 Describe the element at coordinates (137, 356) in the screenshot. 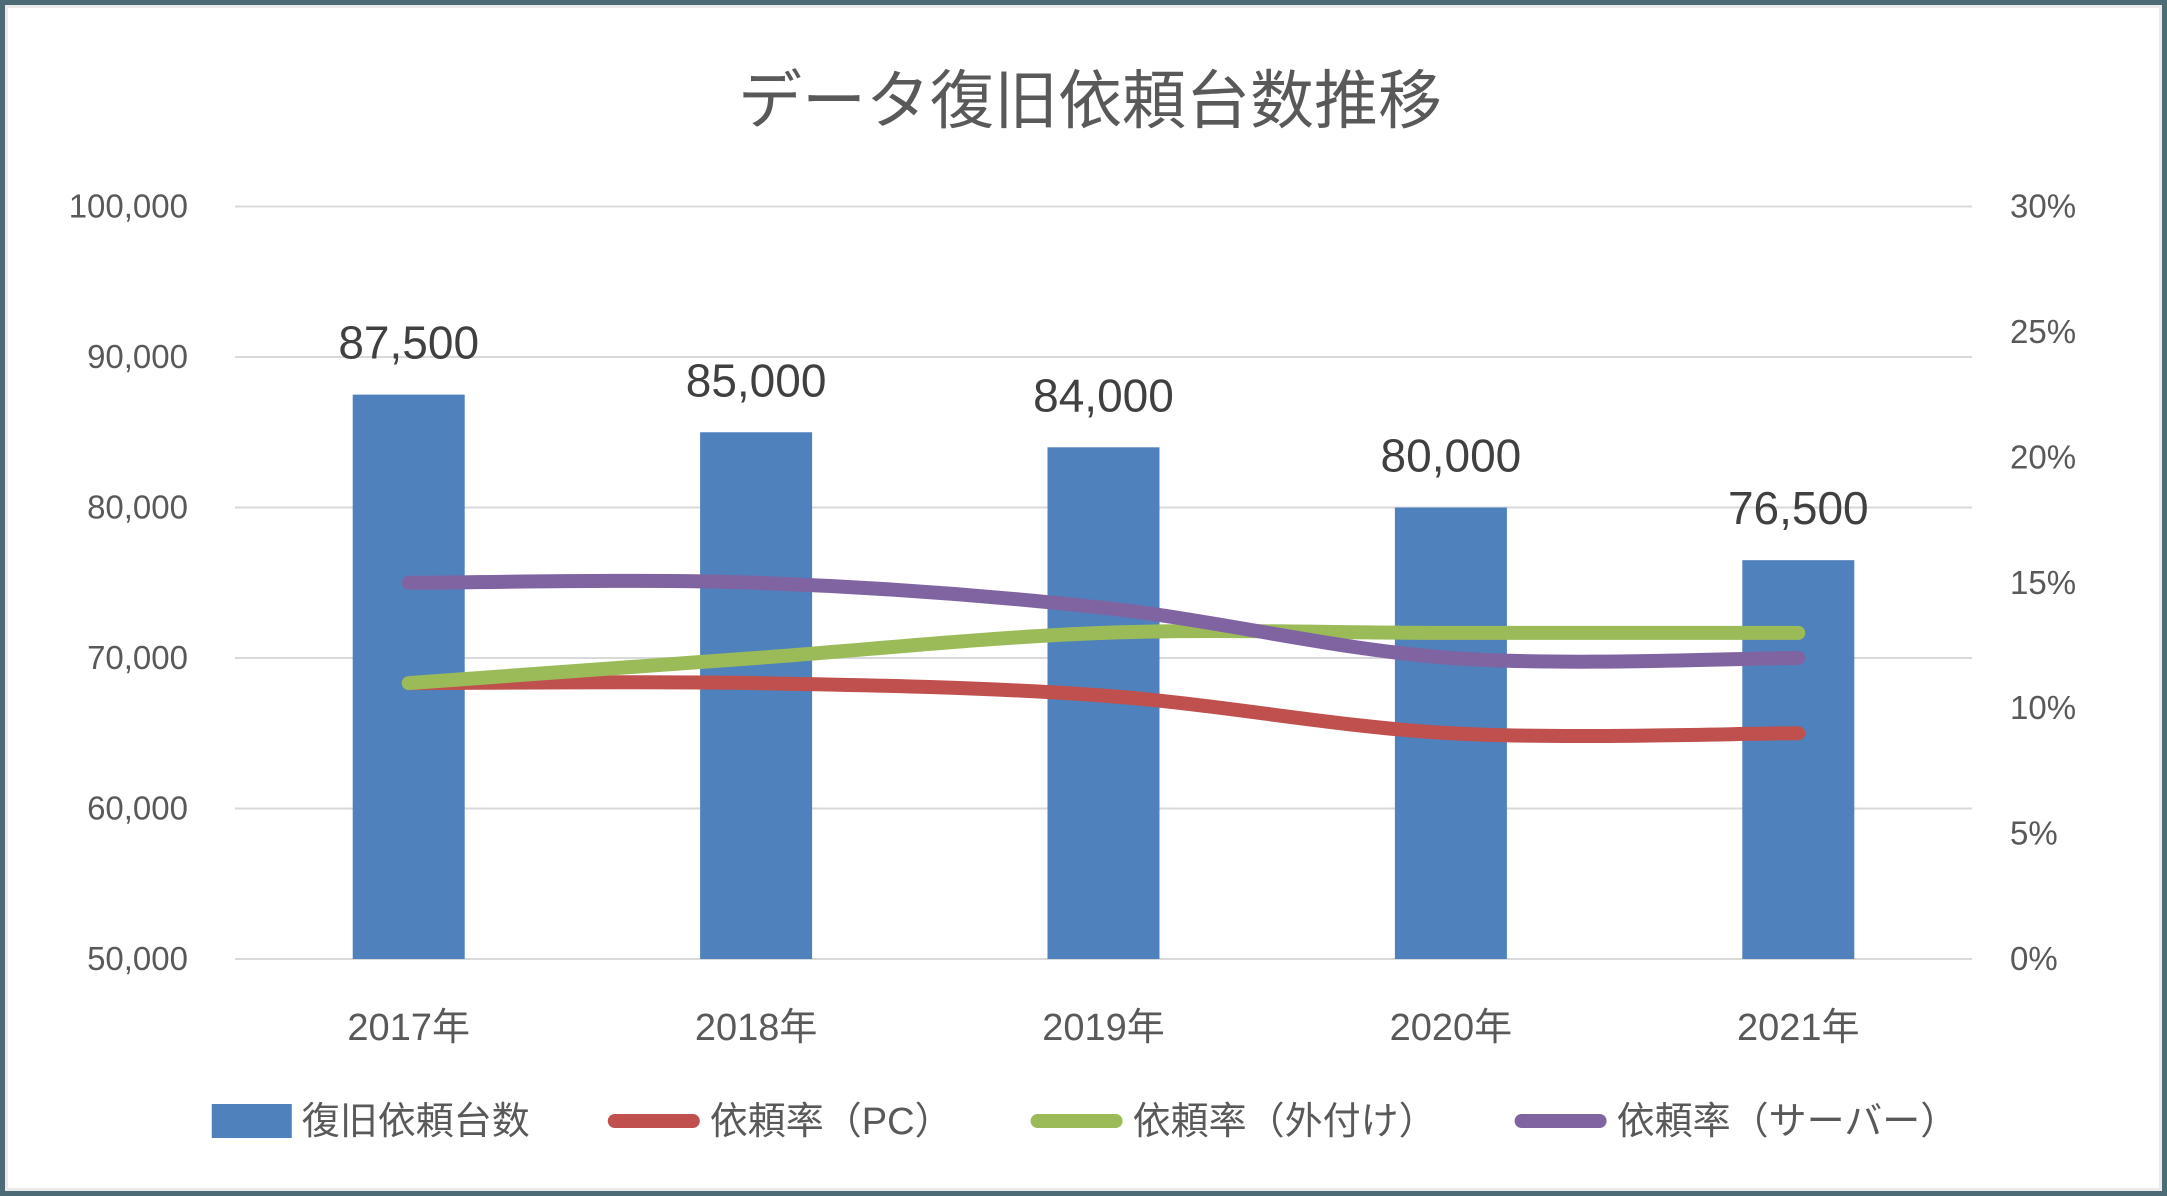

I see `left-axis-tick: 90,000` at that location.